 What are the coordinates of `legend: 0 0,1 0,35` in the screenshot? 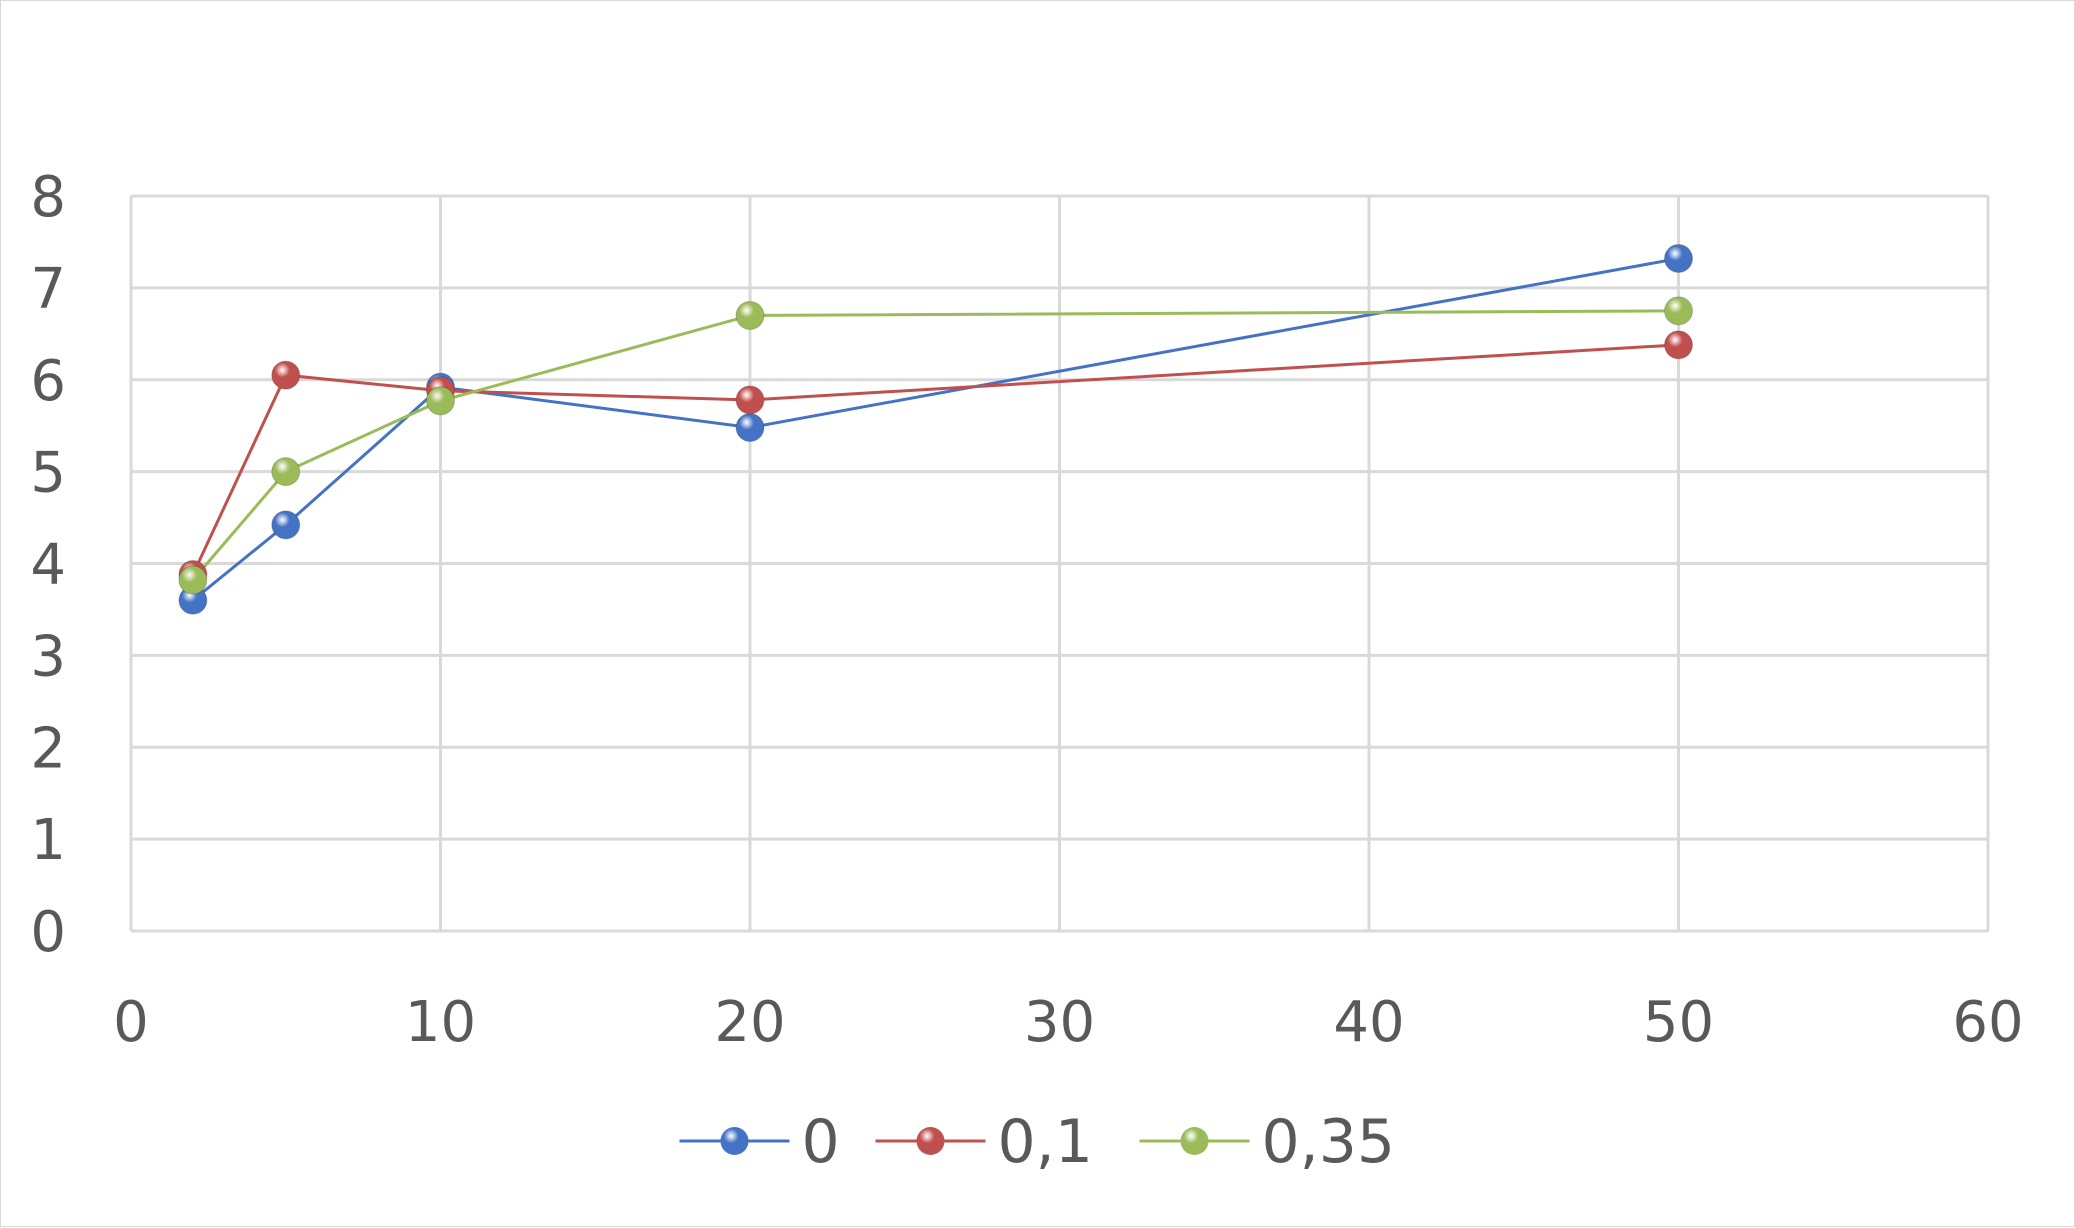 It's located at (1037, 1142).